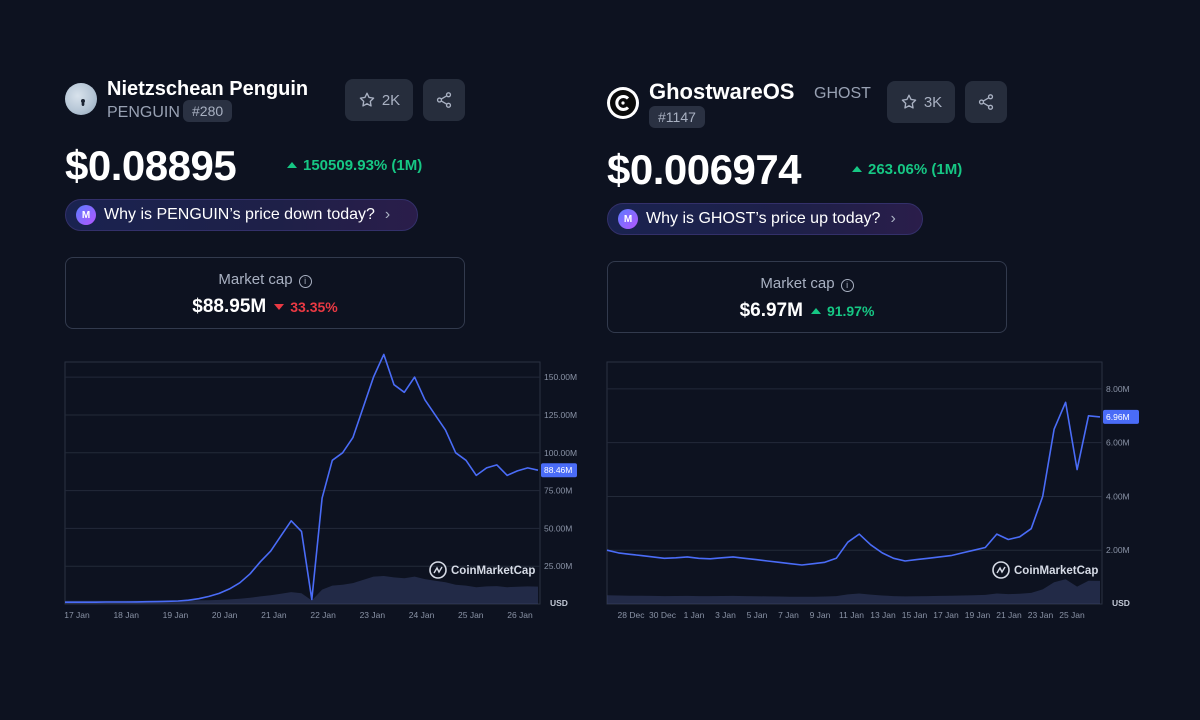  I want to click on penguin-icon, so click(83, 102).